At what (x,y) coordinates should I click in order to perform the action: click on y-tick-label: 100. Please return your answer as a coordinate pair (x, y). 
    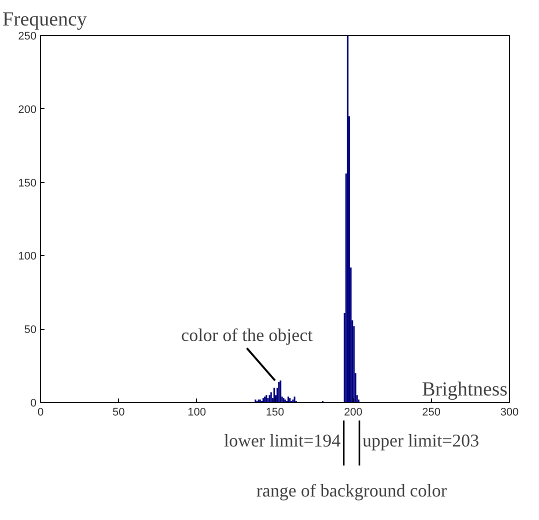
    Looking at the image, I should click on (27, 256).